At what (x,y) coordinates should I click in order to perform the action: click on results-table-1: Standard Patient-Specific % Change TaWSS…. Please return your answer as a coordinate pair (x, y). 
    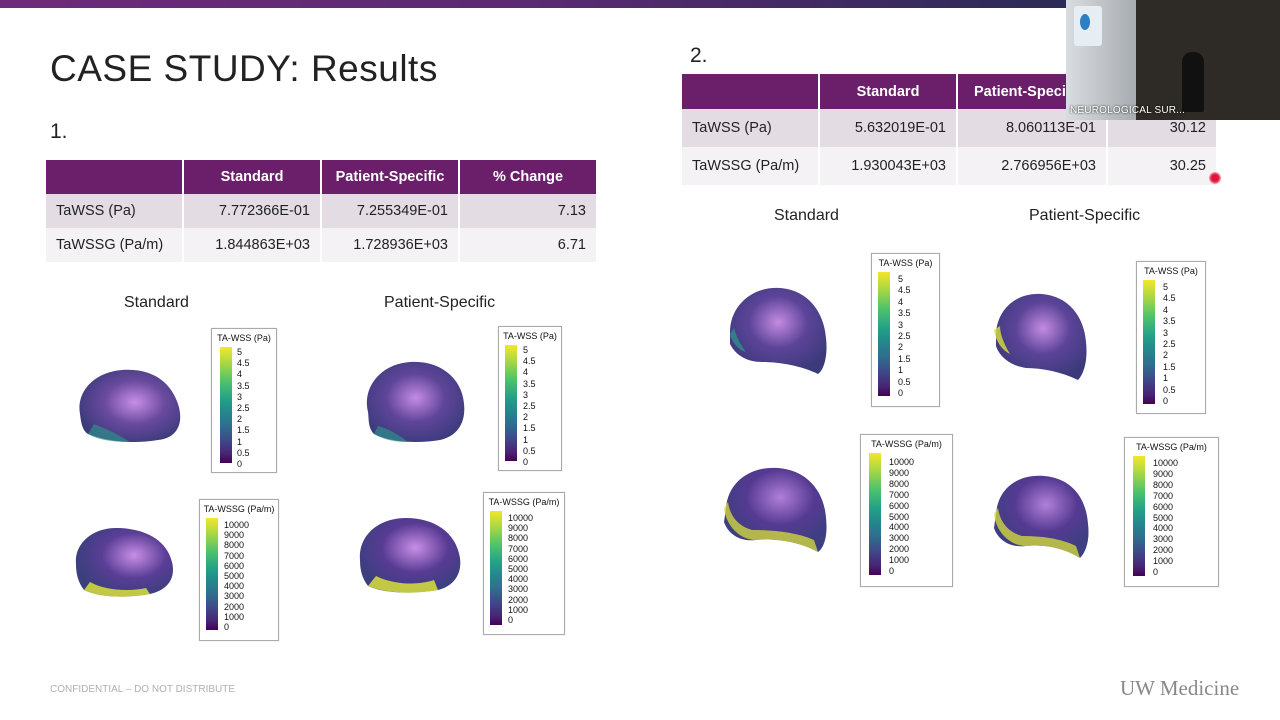
    Looking at the image, I should click on (321, 211).